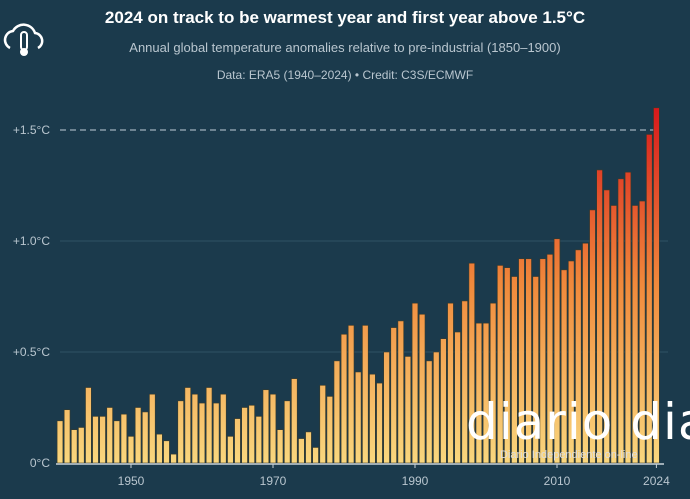 This screenshot has height=499, width=690. Describe the element at coordinates (266, 426) in the screenshot. I see `bar-1969` at that location.